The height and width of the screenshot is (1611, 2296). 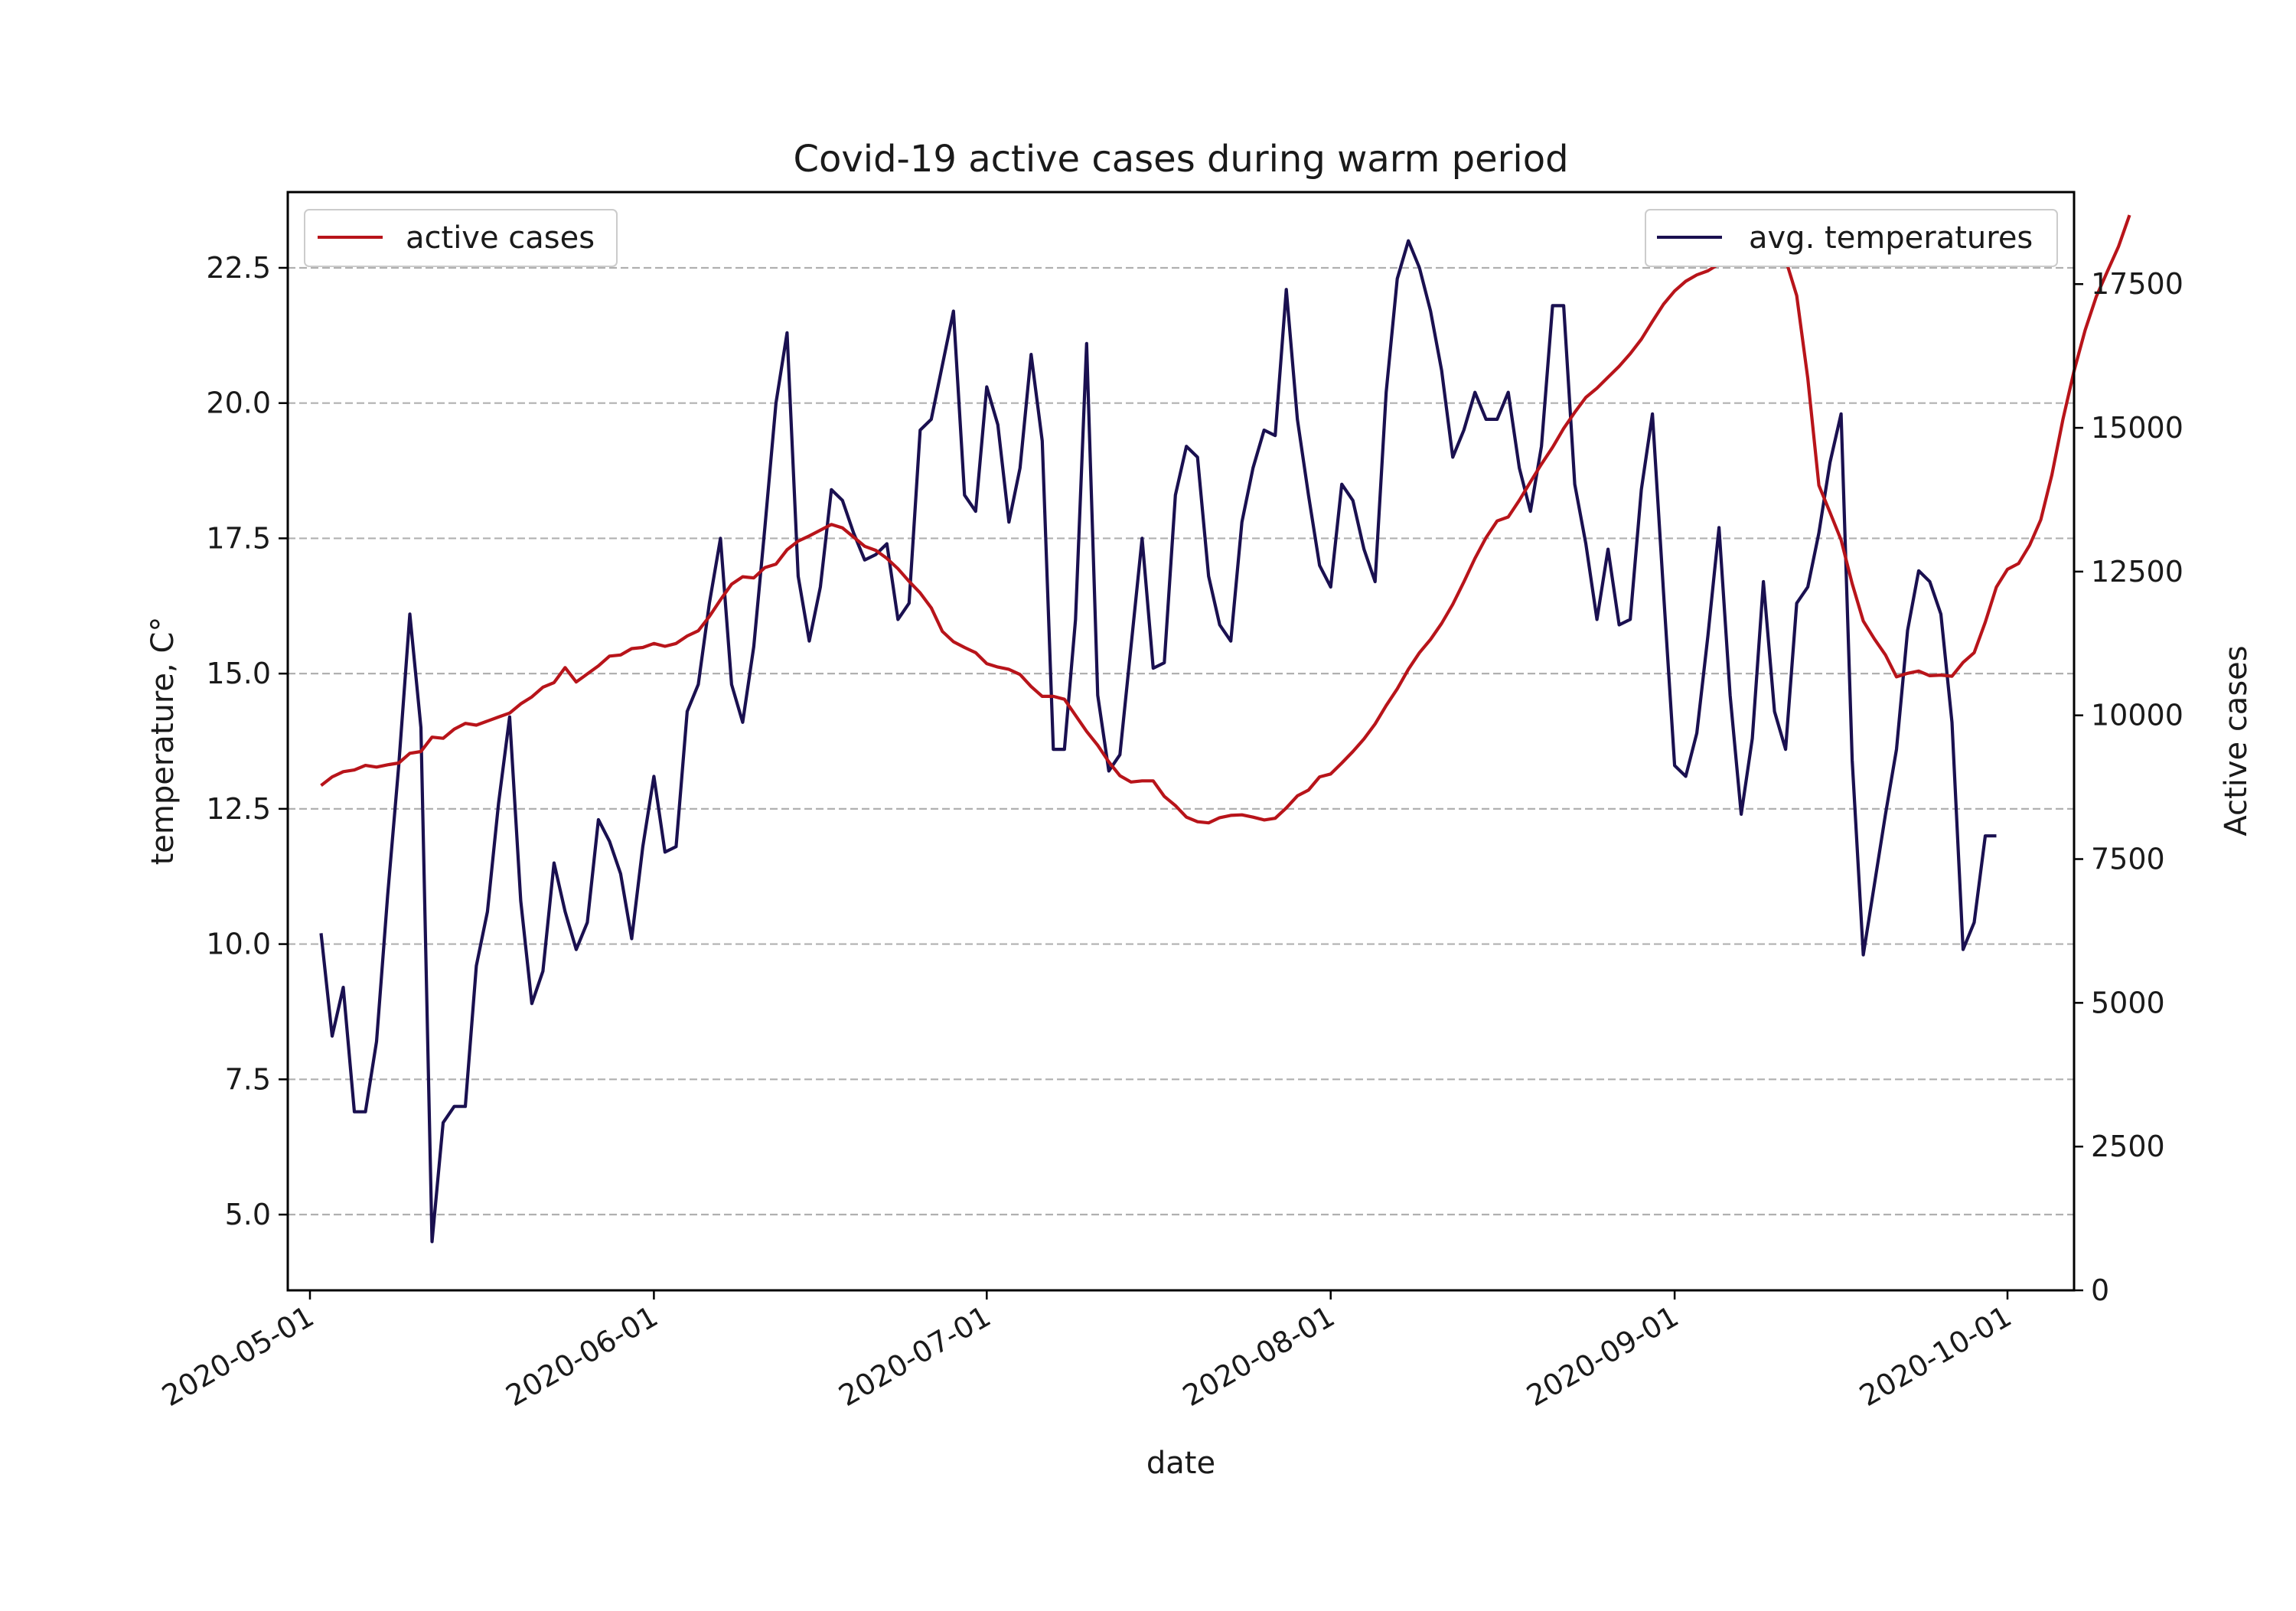 What do you see at coordinates (1891, 238) in the screenshot?
I see `legend-avg-temperatures-label: avg. temperatures` at bounding box center [1891, 238].